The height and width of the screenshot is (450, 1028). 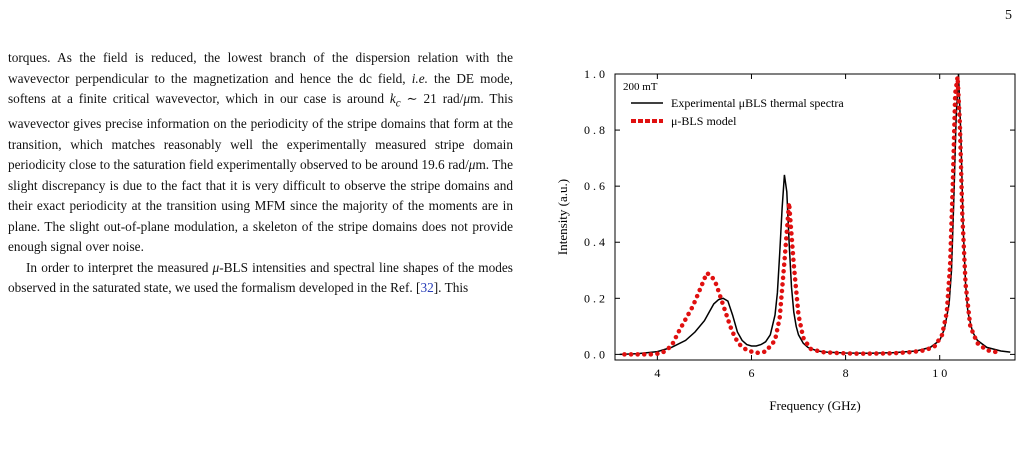 I want to click on text-segment: In order to interpret the measured, so click(x=119, y=267).